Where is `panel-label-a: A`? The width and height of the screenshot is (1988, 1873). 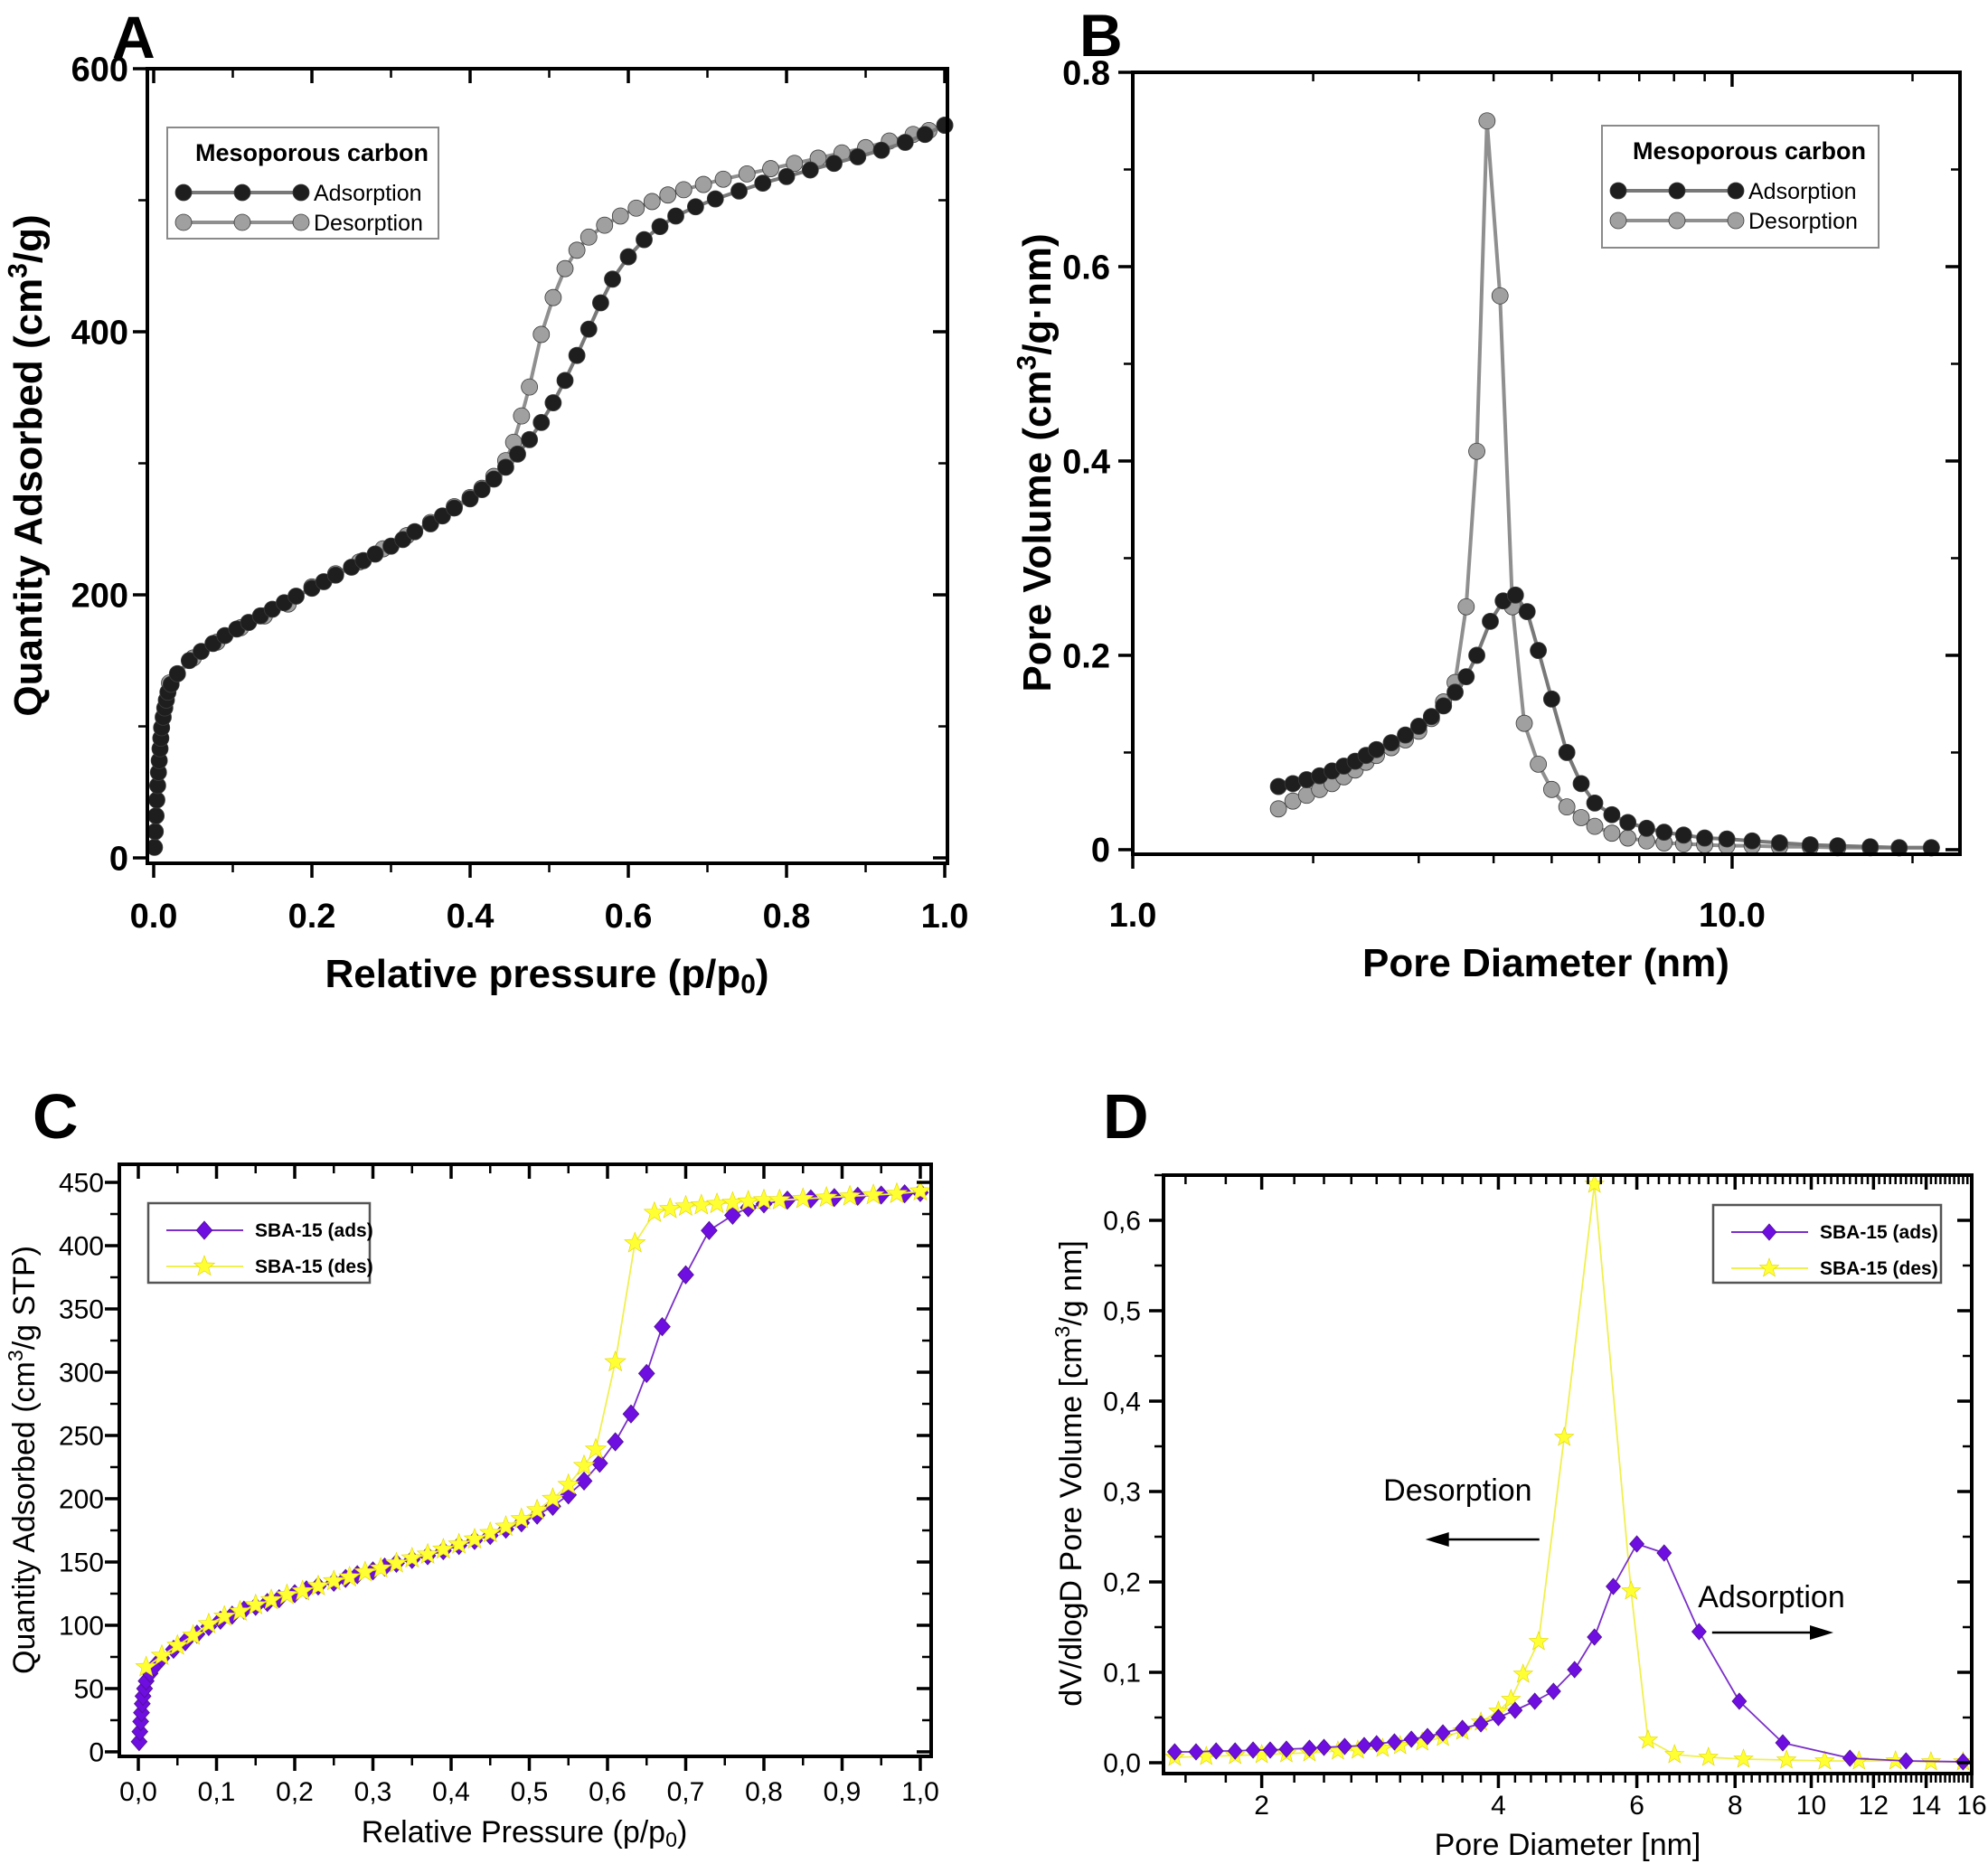
panel-label-a: A is located at coordinates (133, 38).